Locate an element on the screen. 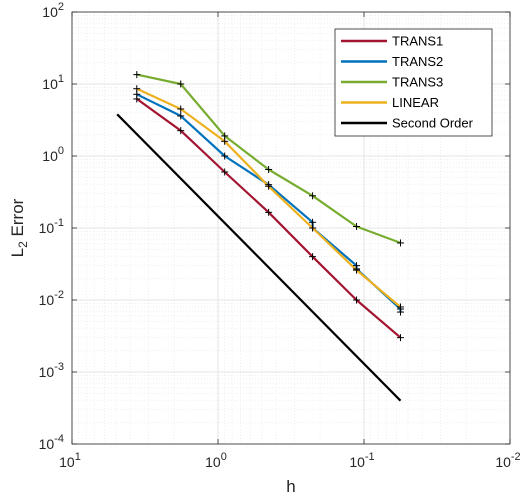 The height and width of the screenshot is (500, 525). legend-label: LINEAR is located at coordinates (415, 102).